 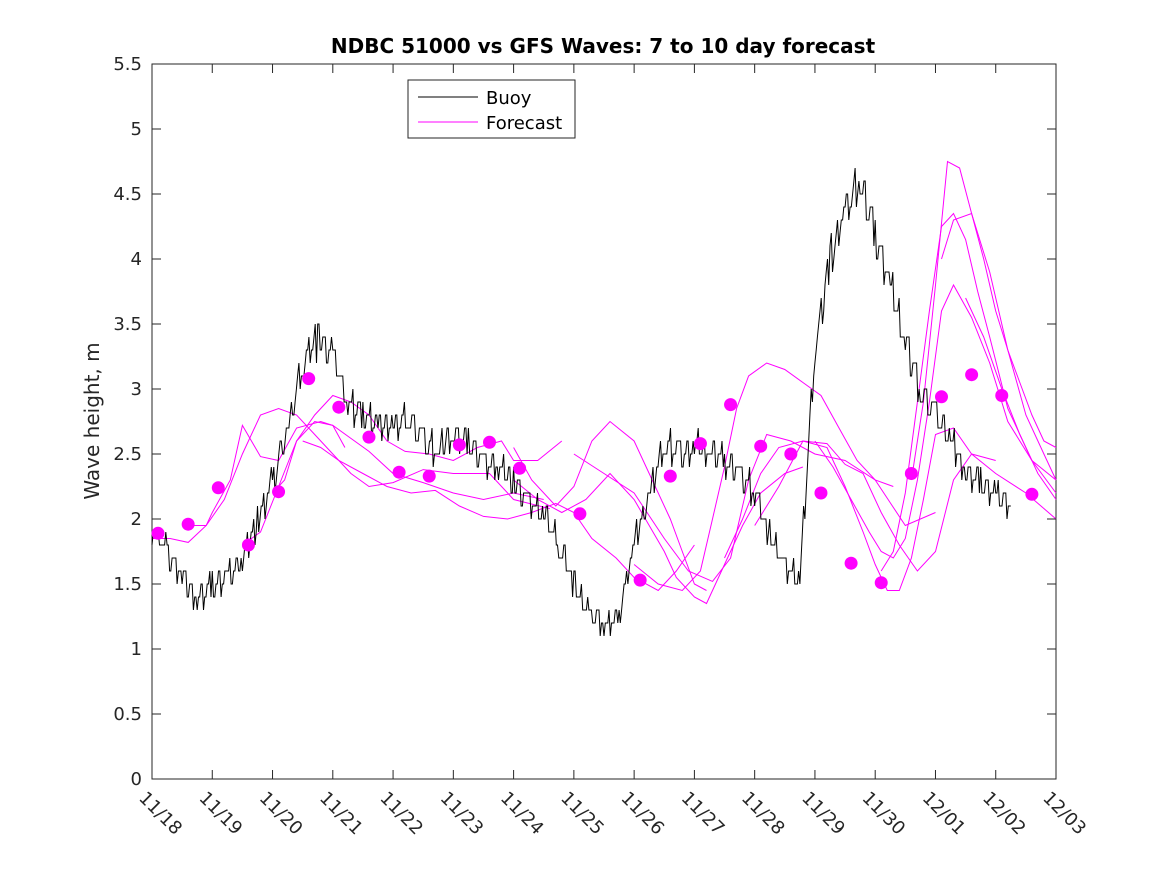 What do you see at coordinates (127, 584) in the screenshot?
I see `y-tick-label: 1.5` at bounding box center [127, 584].